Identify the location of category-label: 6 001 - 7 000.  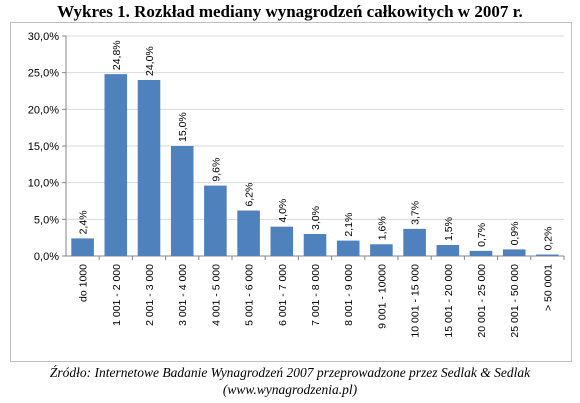
(283, 295).